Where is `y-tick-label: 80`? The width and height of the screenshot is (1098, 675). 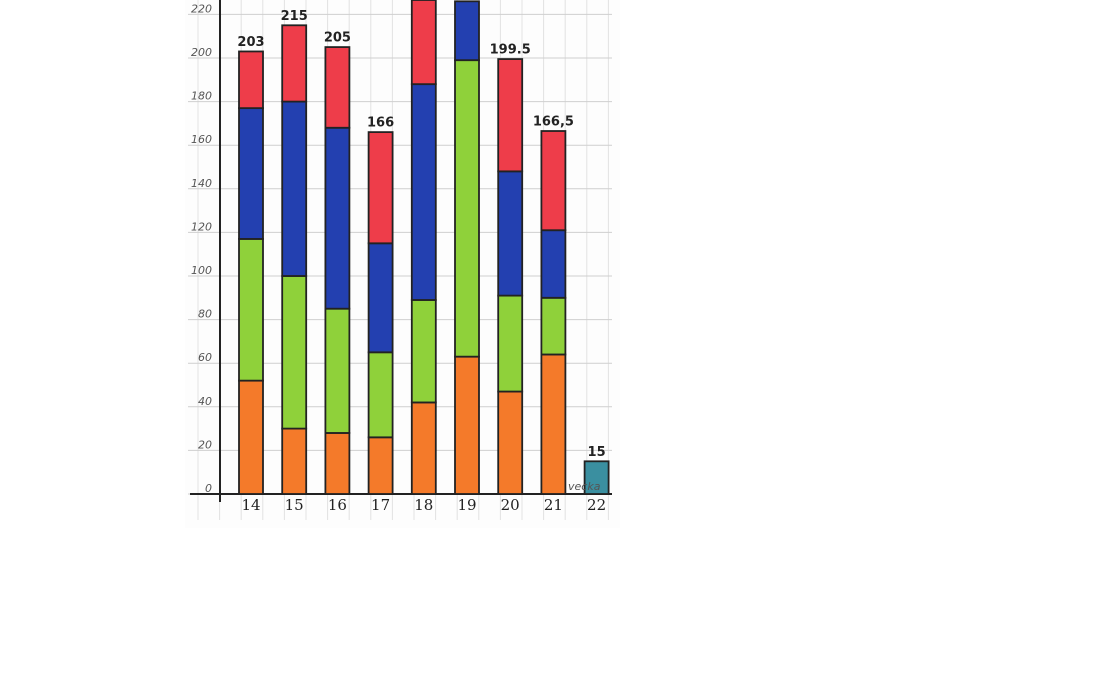
y-tick-label: 80 is located at coordinates (205, 314).